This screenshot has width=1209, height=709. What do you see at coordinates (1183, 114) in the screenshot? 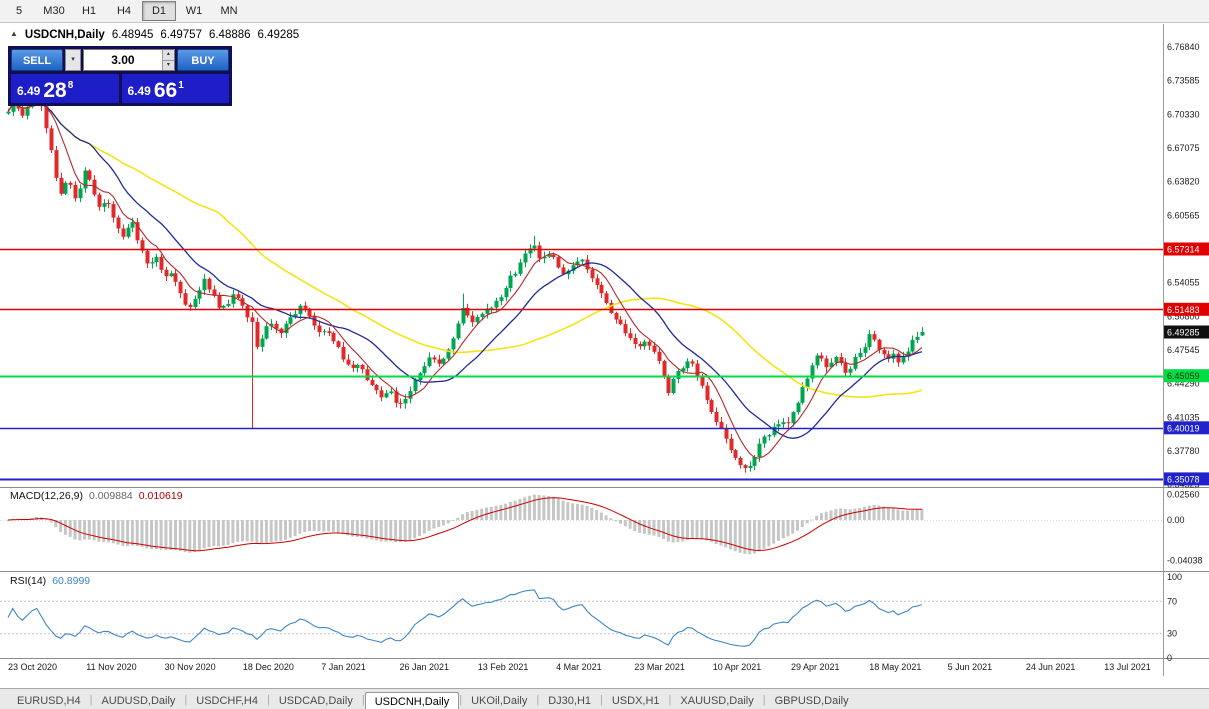
I see `svg-text: 6.70330` at bounding box center [1183, 114].